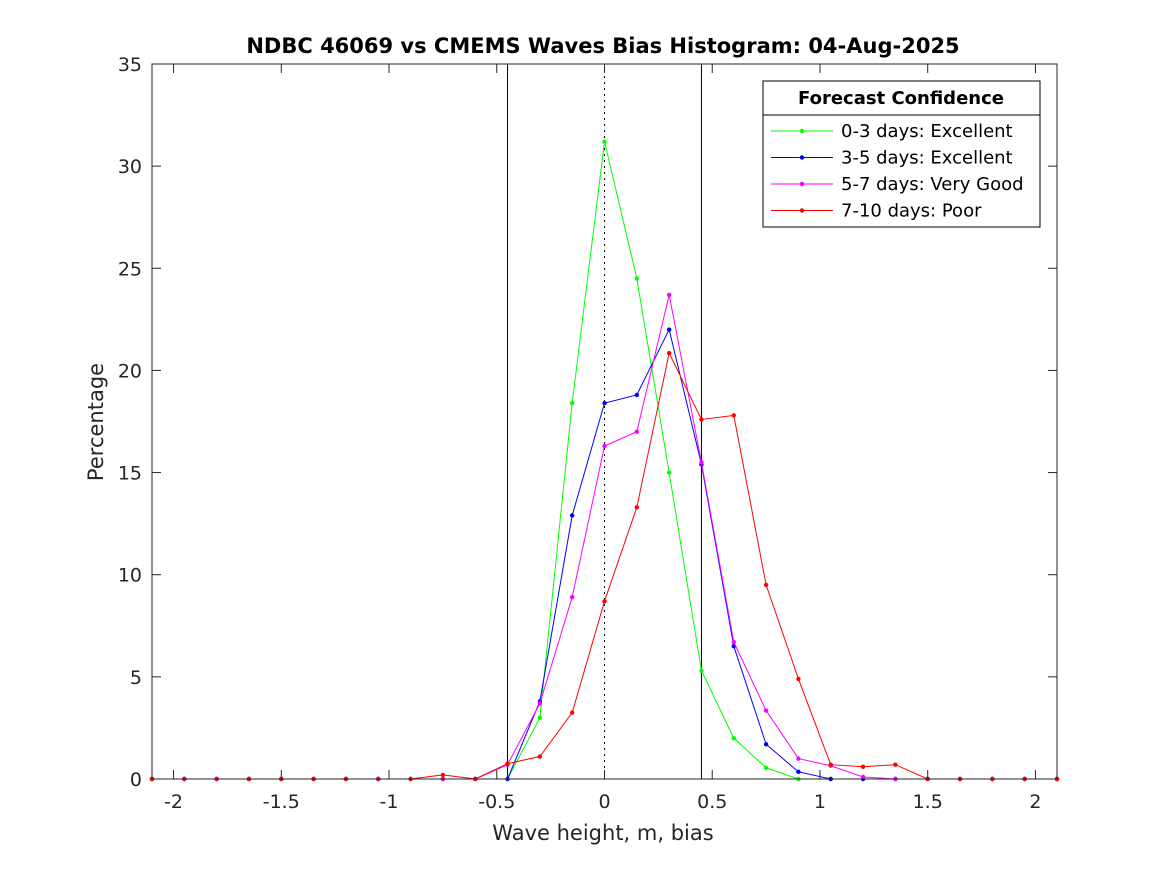 This screenshot has height=875, width=1167. What do you see at coordinates (604, 802) in the screenshot?
I see `x-tick-label: 0` at bounding box center [604, 802].